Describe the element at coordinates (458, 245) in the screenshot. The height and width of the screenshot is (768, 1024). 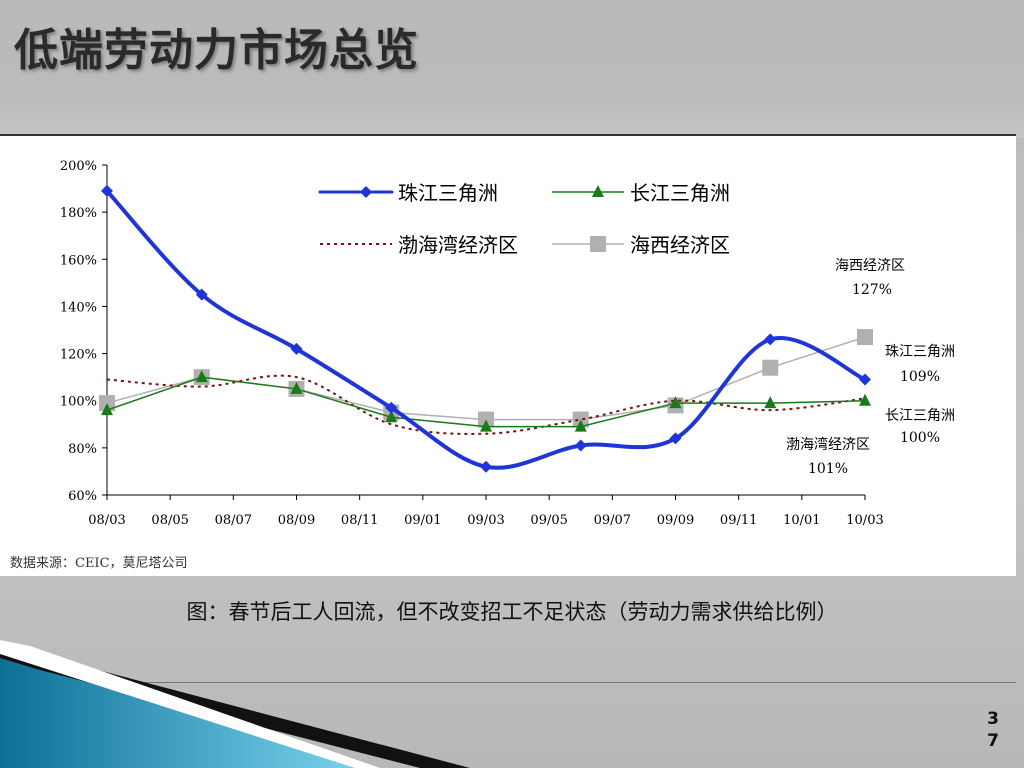
I see `legend-label: 渤海湾经济区` at that location.